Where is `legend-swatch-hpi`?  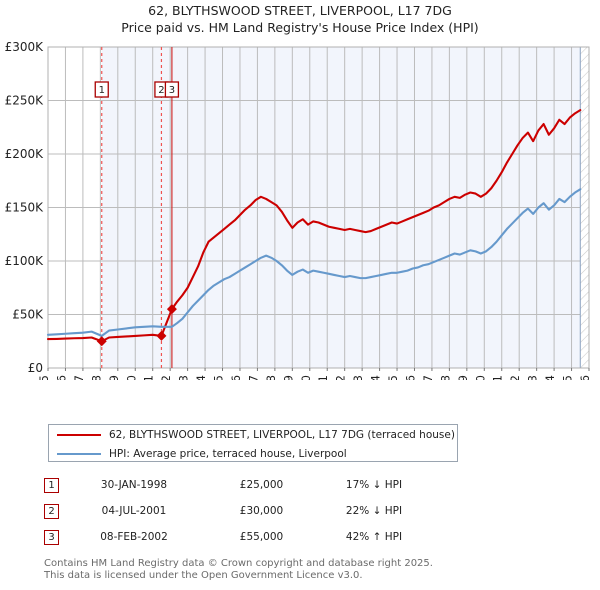 legend-swatch-hpi is located at coordinates (79, 453).